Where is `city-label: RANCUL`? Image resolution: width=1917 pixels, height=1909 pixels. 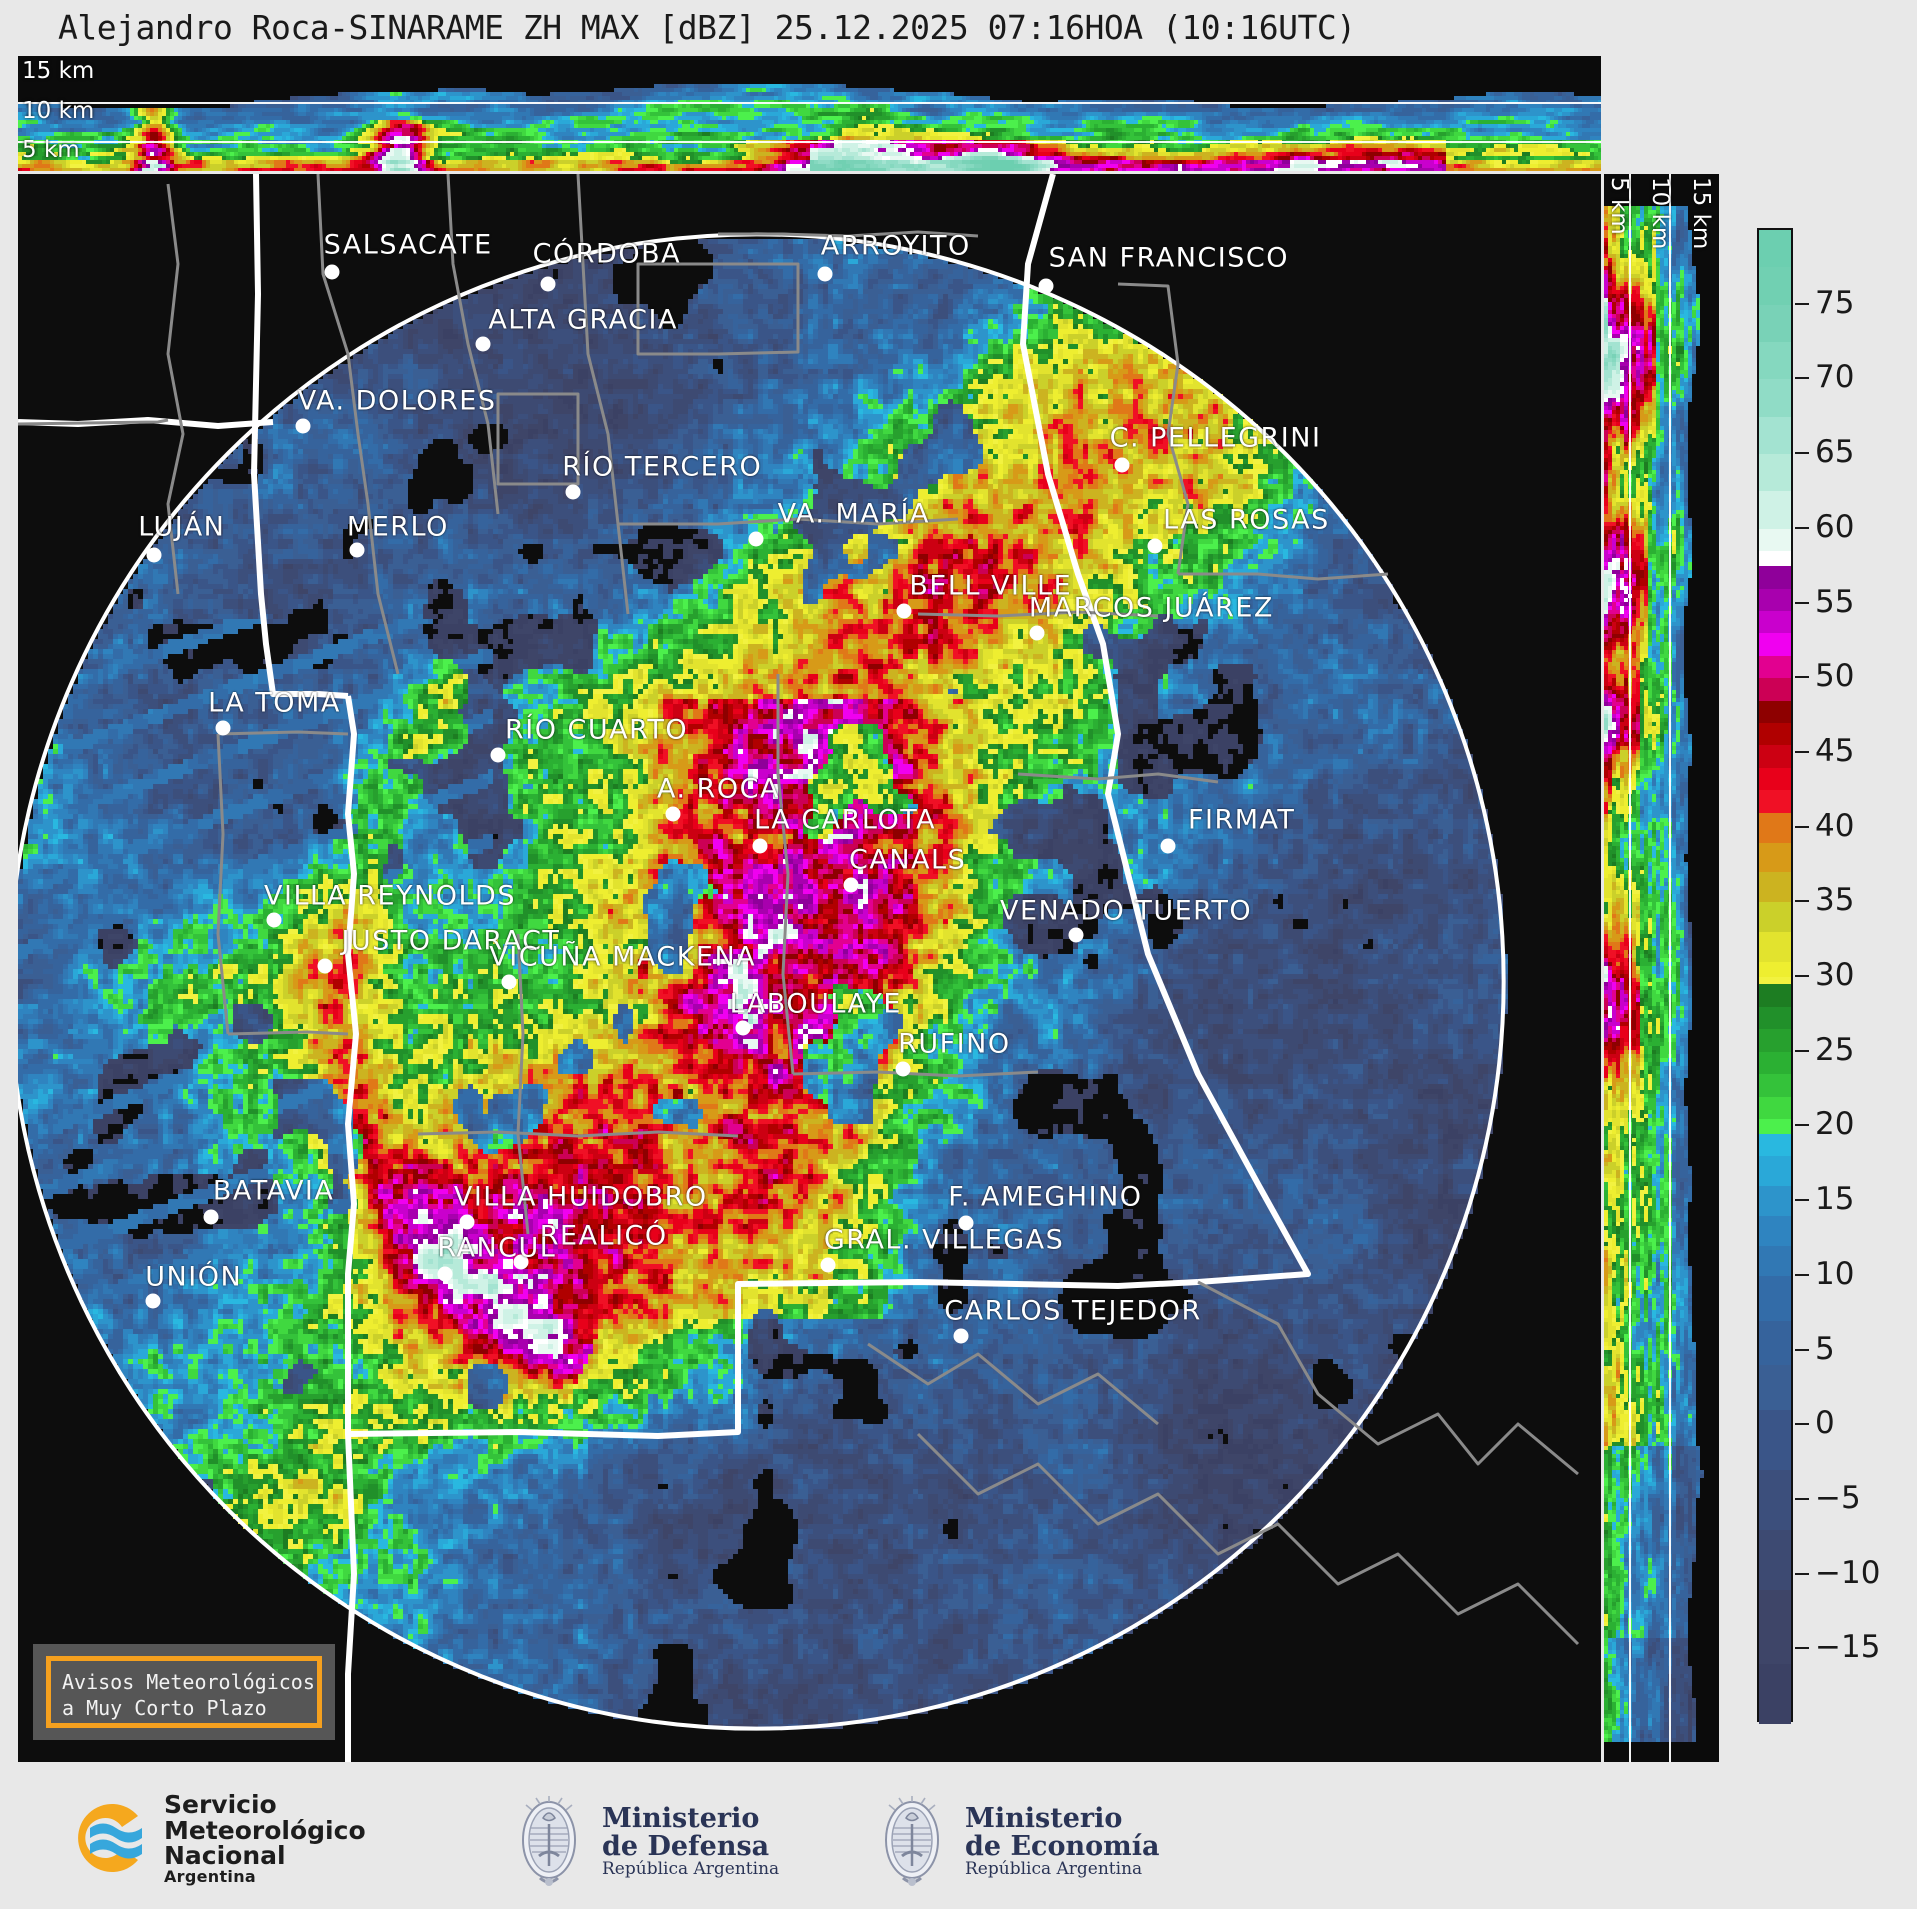
city-label: RANCUL is located at coordinates (497, 1248).